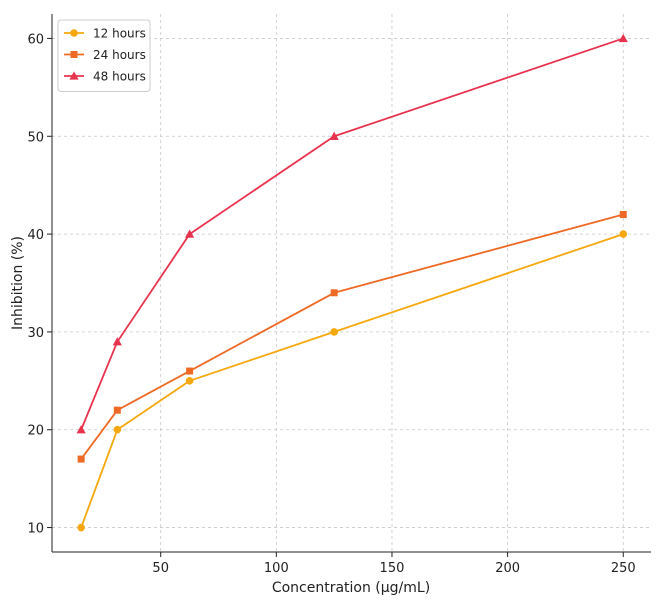 Image resolution: width=666 pixels, height=604 pixels. I want to click on x-tick-label: 250, so click(623, 568).